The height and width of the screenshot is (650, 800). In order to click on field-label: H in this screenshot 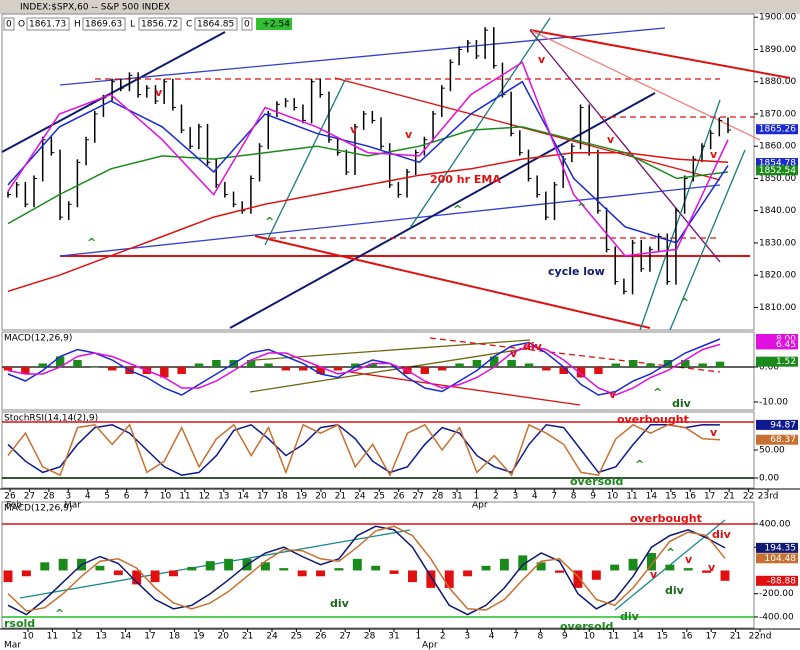, I will do `click(77, 25)`.